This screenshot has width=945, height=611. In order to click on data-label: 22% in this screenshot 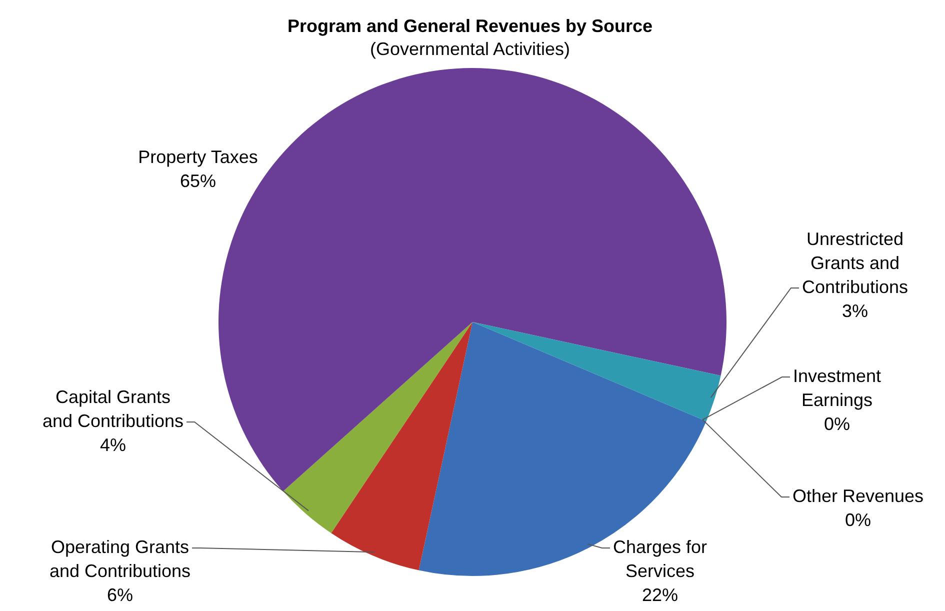, I will do `click(660, 594)`.